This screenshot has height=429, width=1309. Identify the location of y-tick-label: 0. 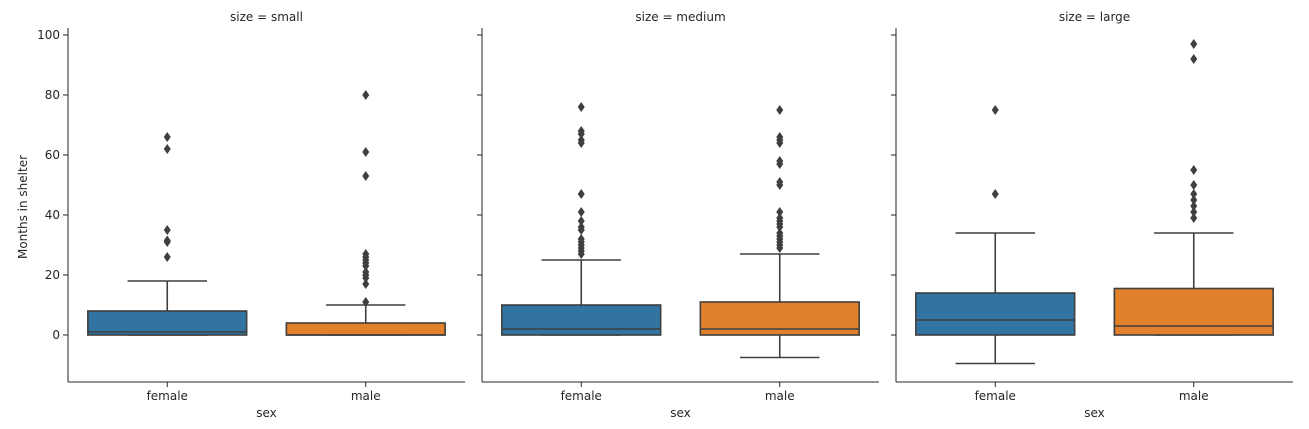
(56, 335).